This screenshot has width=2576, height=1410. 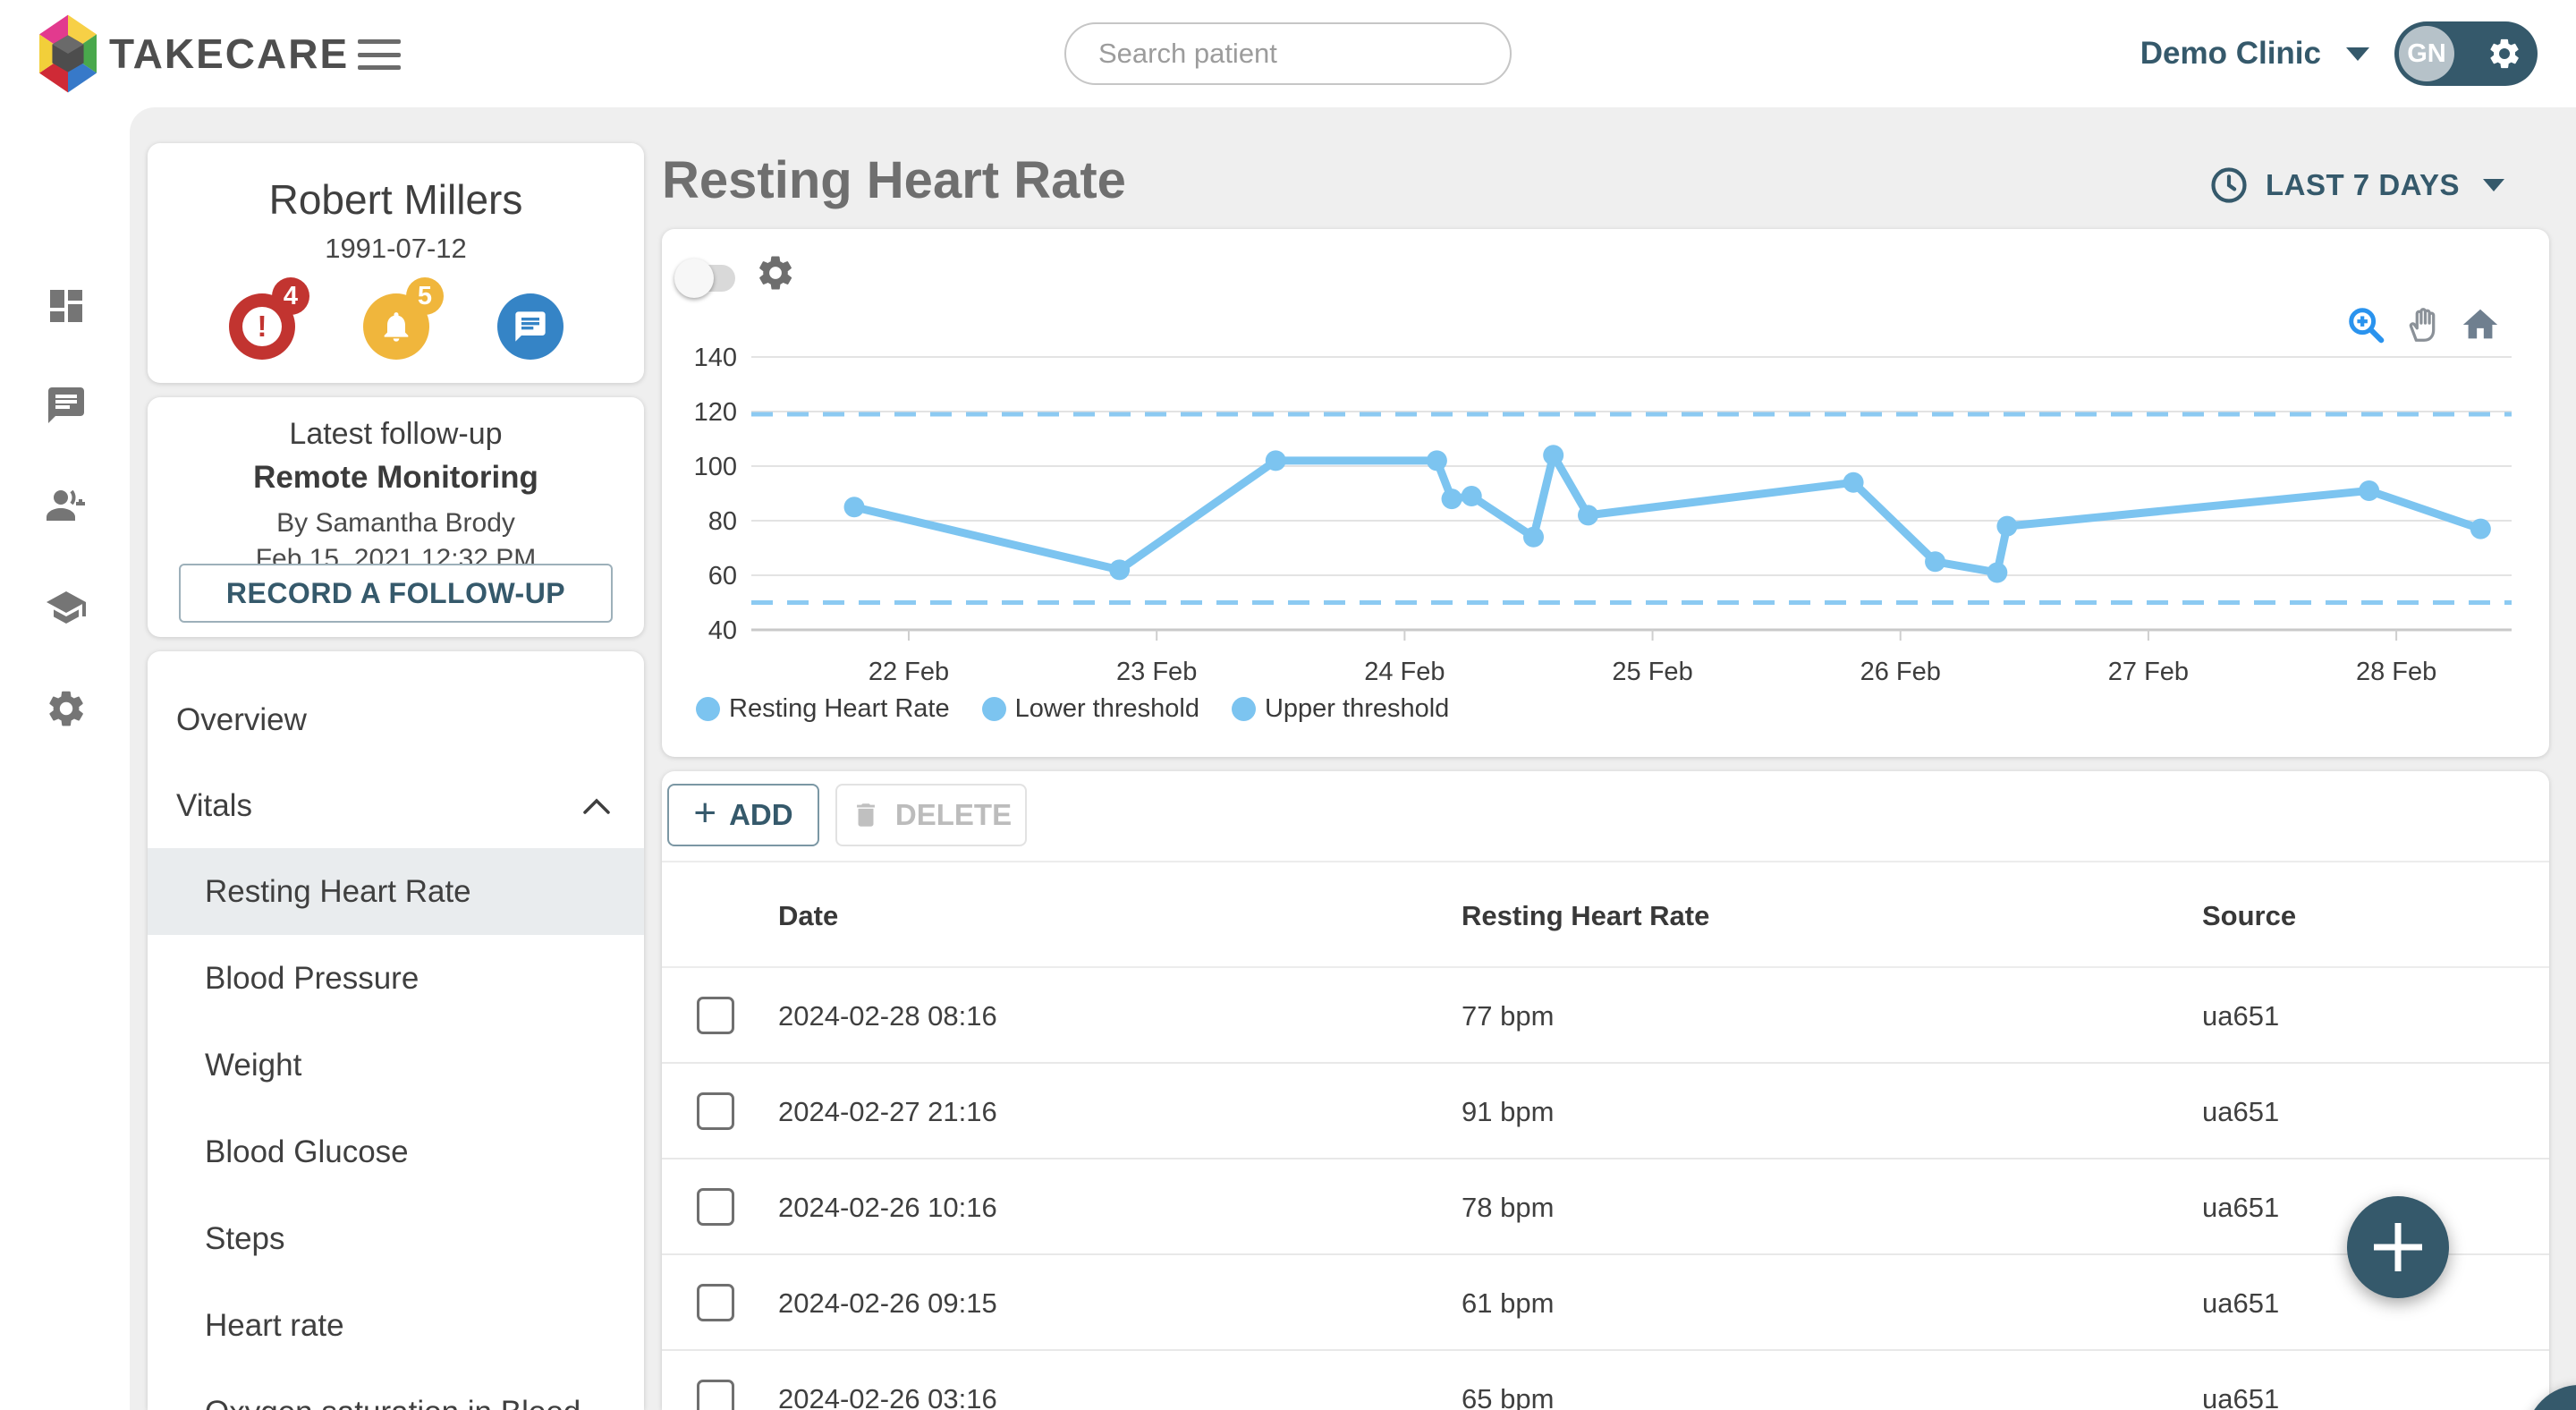 What do you see at coordinates (396, 263) in the screenshot?
I see `patient-card: Robert Millers 1991-07-12 ! 4 5` at bounding box center [396, 263].